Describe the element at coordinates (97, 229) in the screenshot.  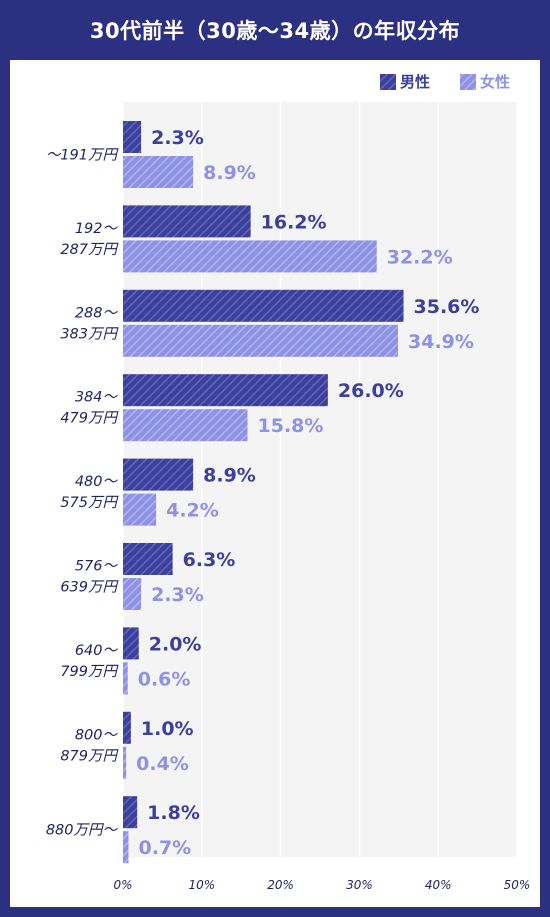
I see `category-label-line: 192〜` at that location.